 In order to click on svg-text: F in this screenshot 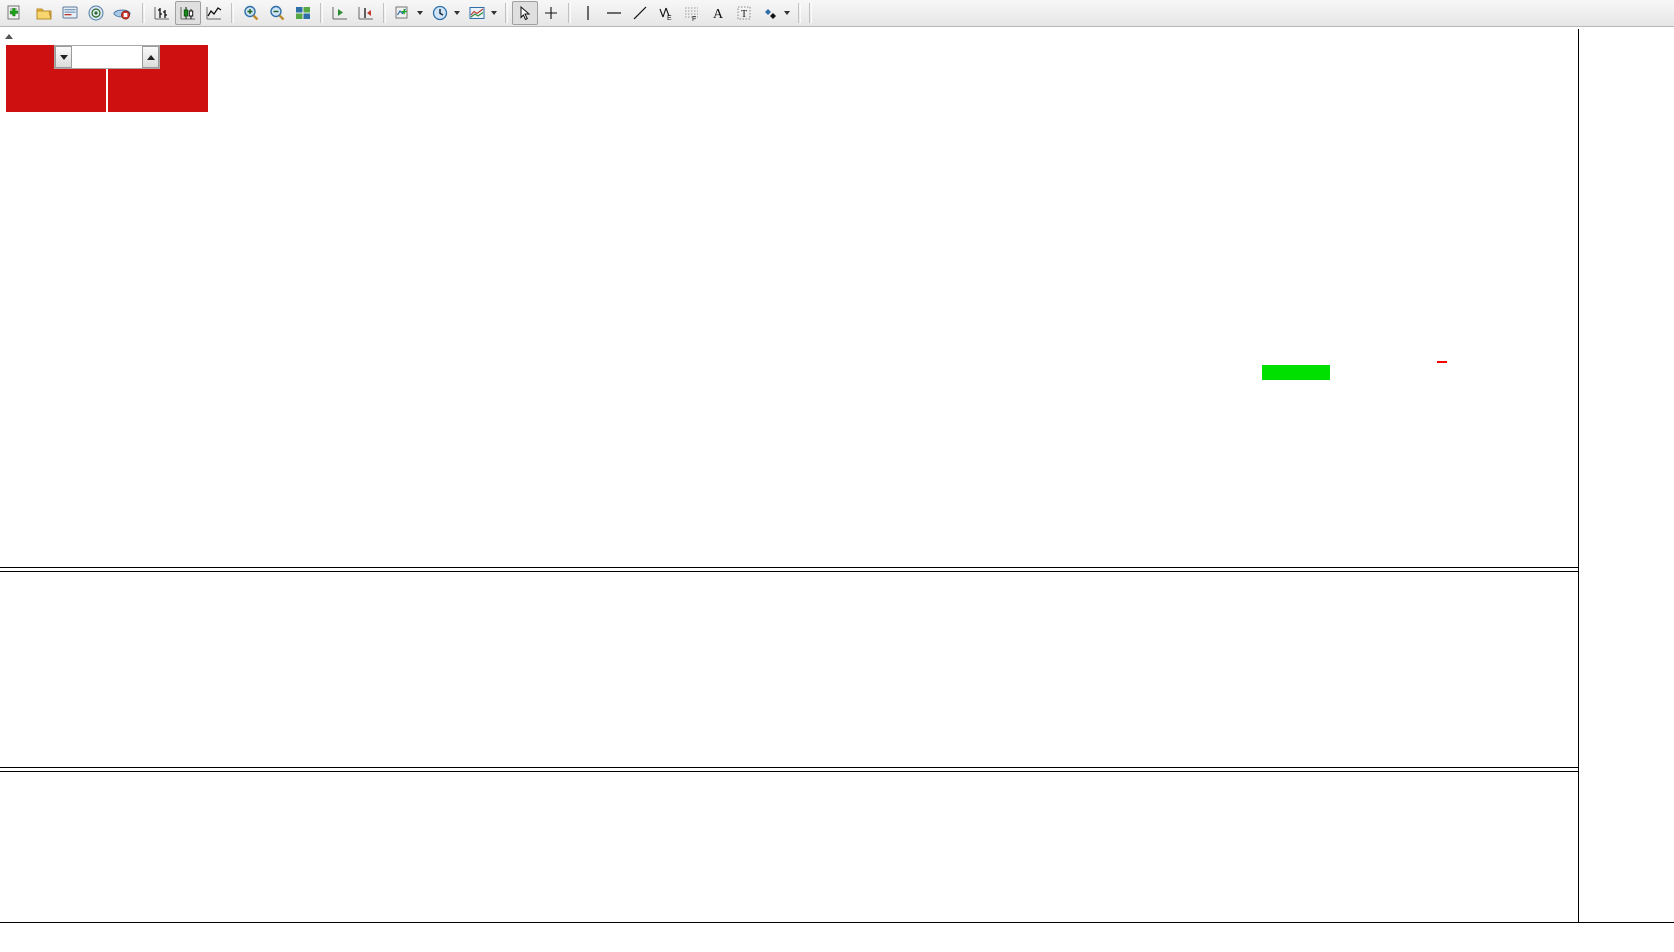, I will do `click(694, 19)`.